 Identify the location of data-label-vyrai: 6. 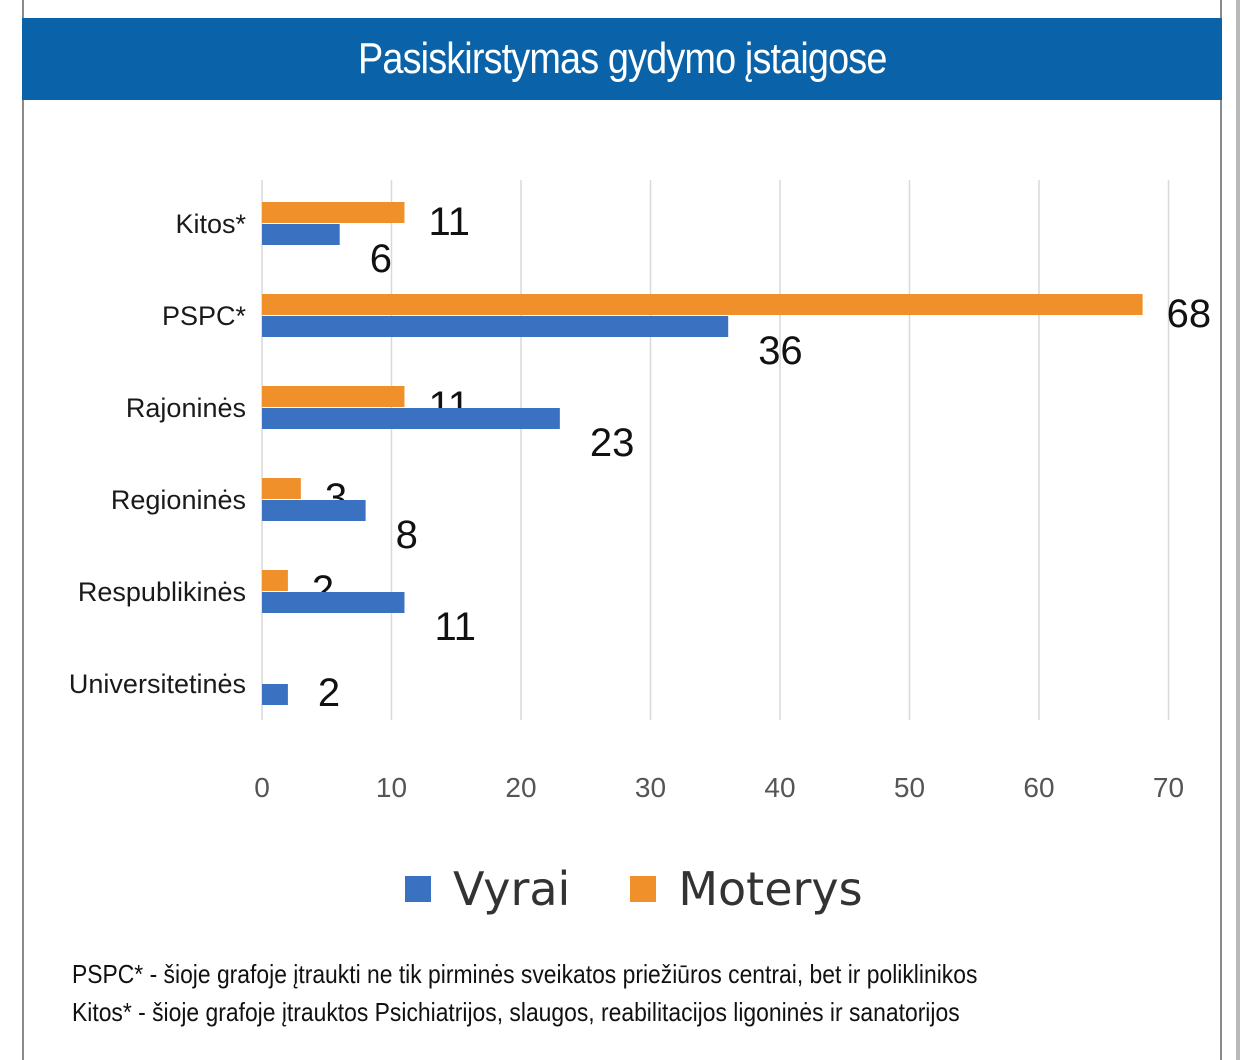
(381, 259).